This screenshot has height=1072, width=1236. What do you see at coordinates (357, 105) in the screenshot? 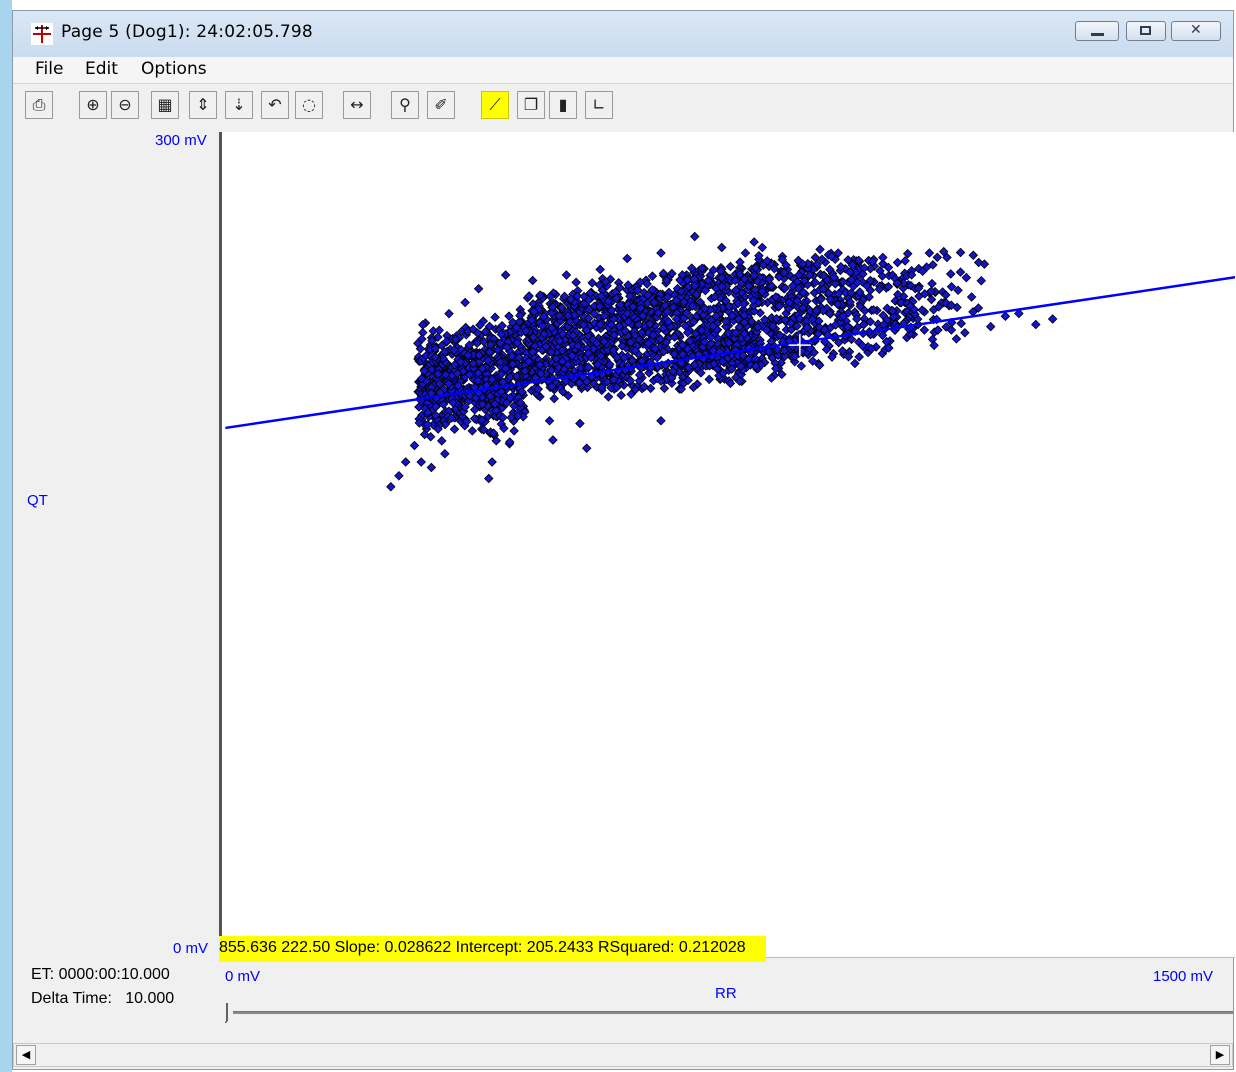
I see `horizontal-arrows-button: ↔` at bounding box center [357, 105].